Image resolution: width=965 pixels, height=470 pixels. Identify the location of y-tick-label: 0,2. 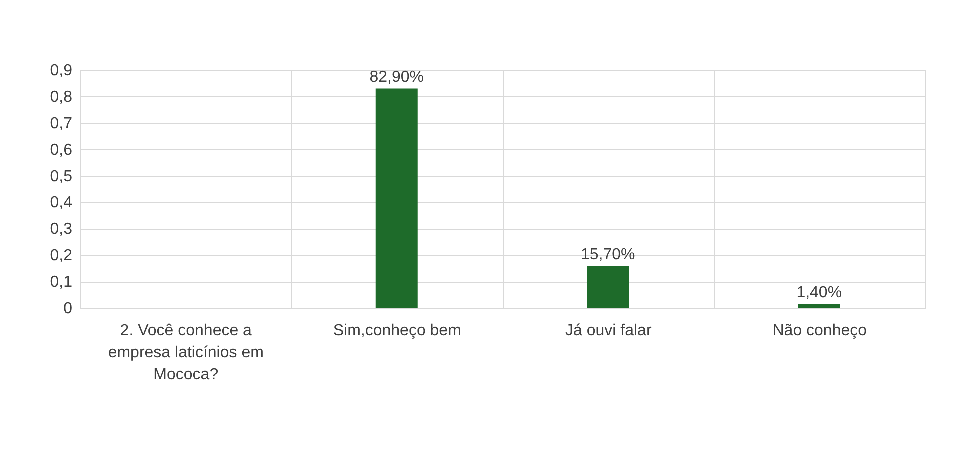
(61, 256).